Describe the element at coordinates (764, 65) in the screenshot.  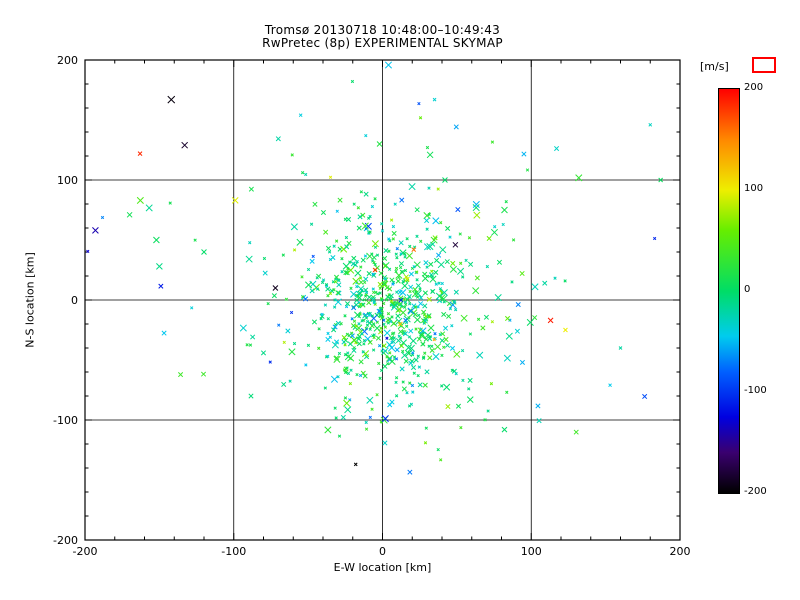
I see `colorbar-max-swatch` at that location.